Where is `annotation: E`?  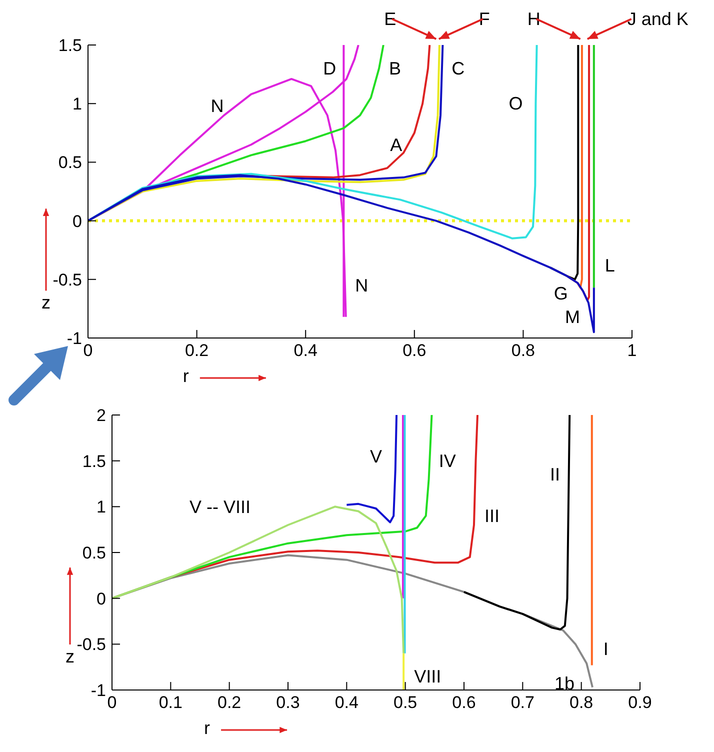
annotation: E is located at coordinates (390, 19).